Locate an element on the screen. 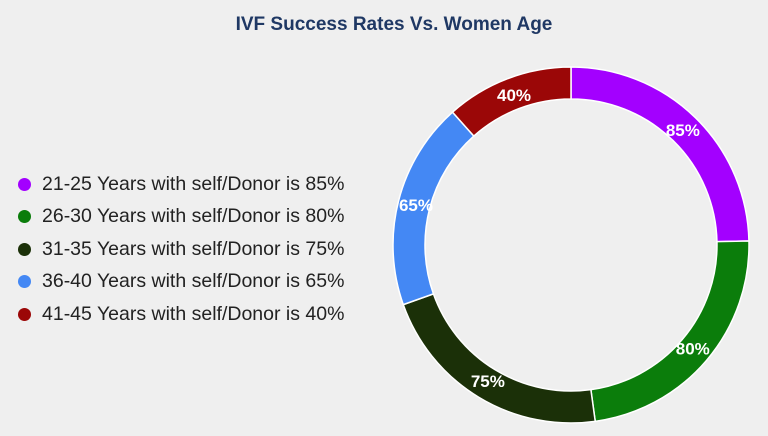 This screenshot has height=436, width=768. slice-value-label: 75% is located at coordinates (488, 381).